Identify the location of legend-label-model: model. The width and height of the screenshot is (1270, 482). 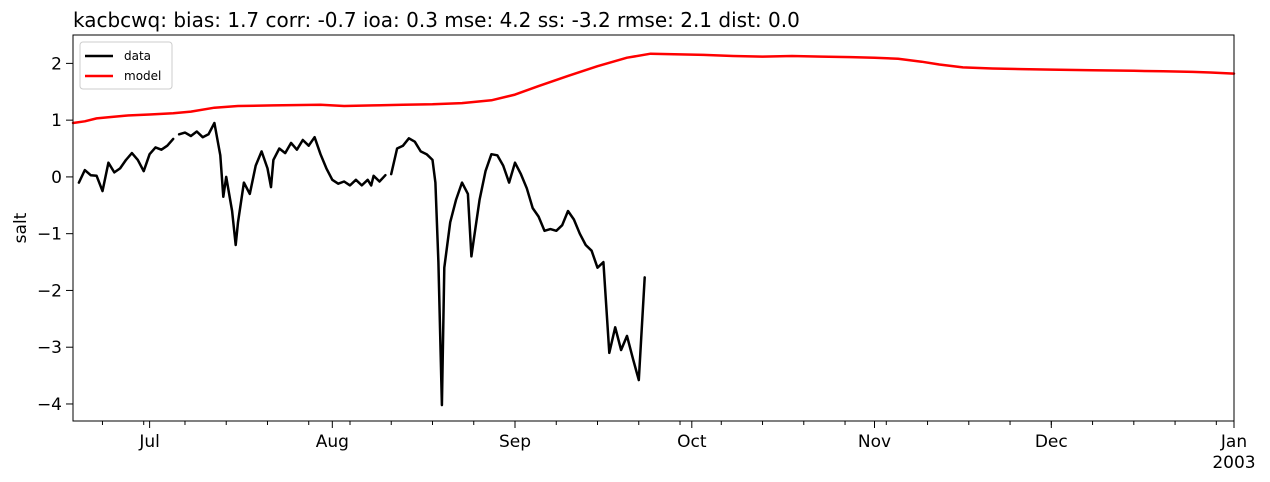
(142, 76).